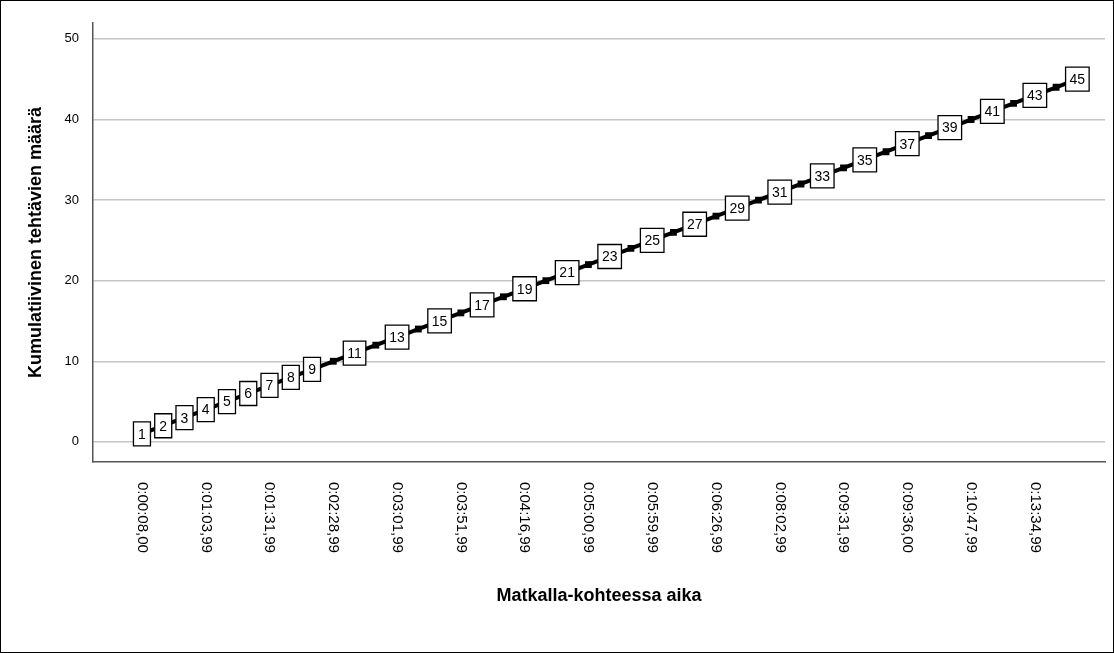 Image resolution: width=1114 pixels, height=653 pixels. What do you see at coordinates (335, 517) in the screenshot?
I see `x-tick-label: 0:02:28,99` at bounding box center [335, 517].